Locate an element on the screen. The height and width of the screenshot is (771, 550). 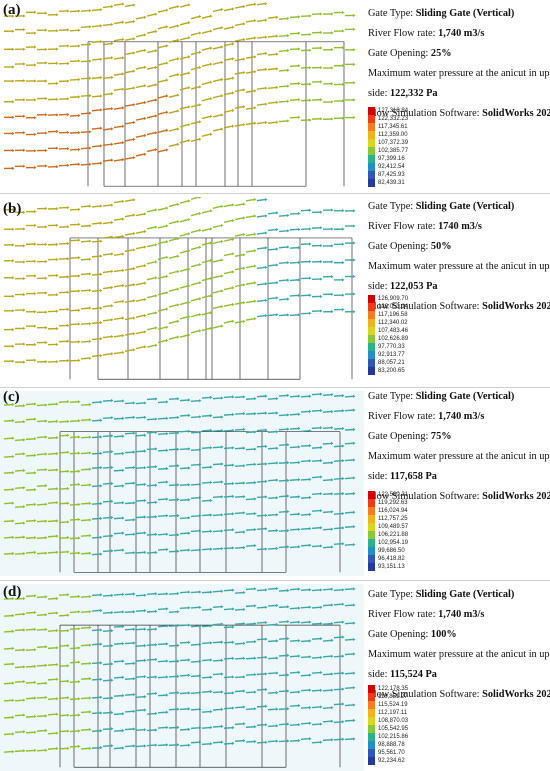
legend-value: 107,372.39 is located at coordinates (393, 143).